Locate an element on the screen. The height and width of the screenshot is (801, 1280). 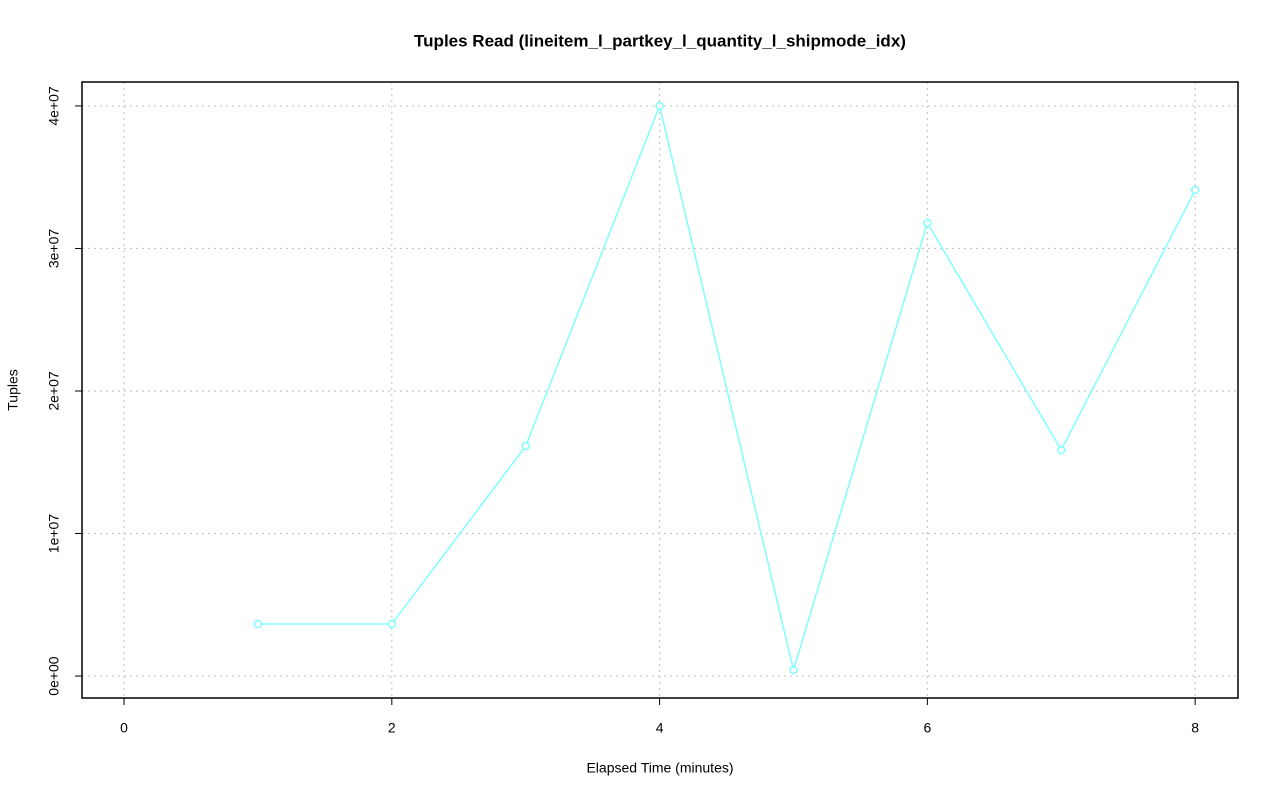
x-tick-label: 2 is located at coordinates (392, 728).